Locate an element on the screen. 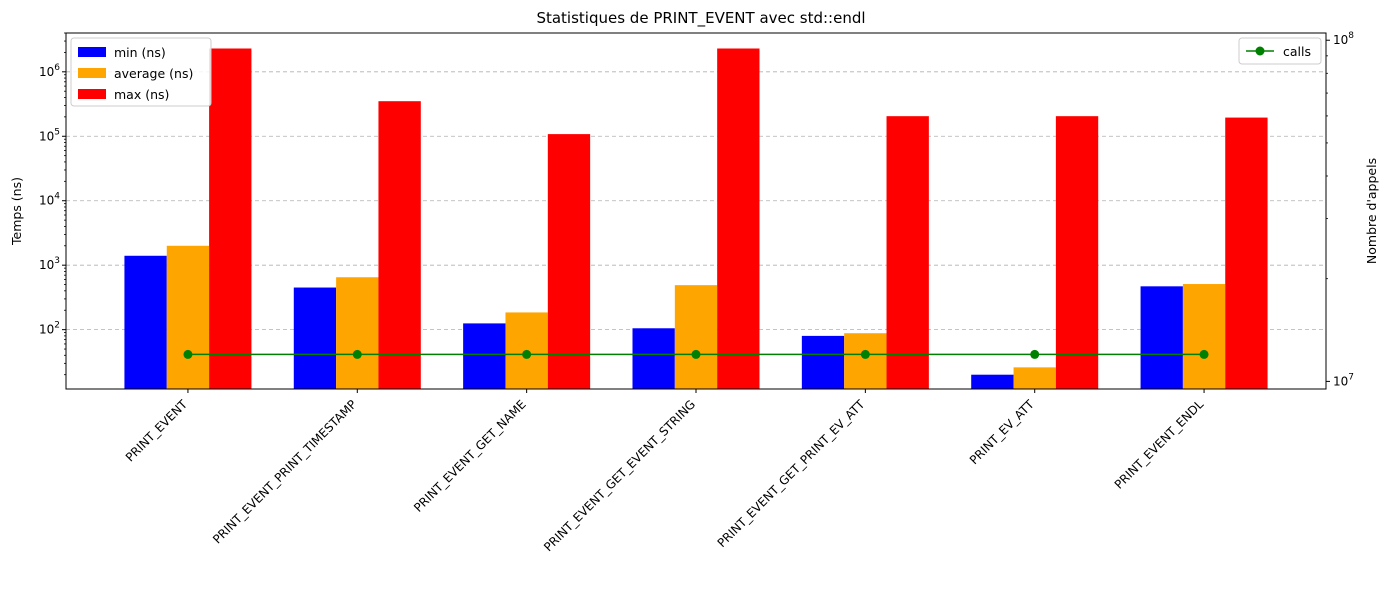  bar-max-print_event is located at coordinates (230, 218).